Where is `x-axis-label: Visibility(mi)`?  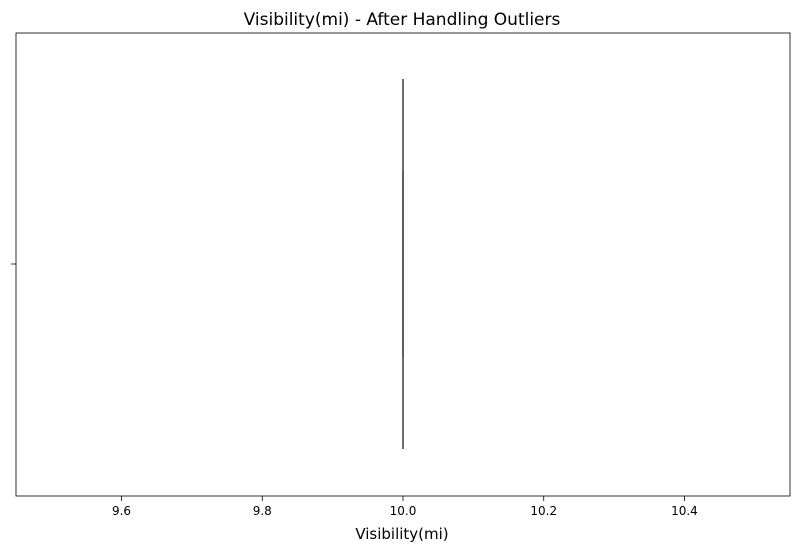
x-axis-label: Visibility(mi) is located at coordinates (401, 534).